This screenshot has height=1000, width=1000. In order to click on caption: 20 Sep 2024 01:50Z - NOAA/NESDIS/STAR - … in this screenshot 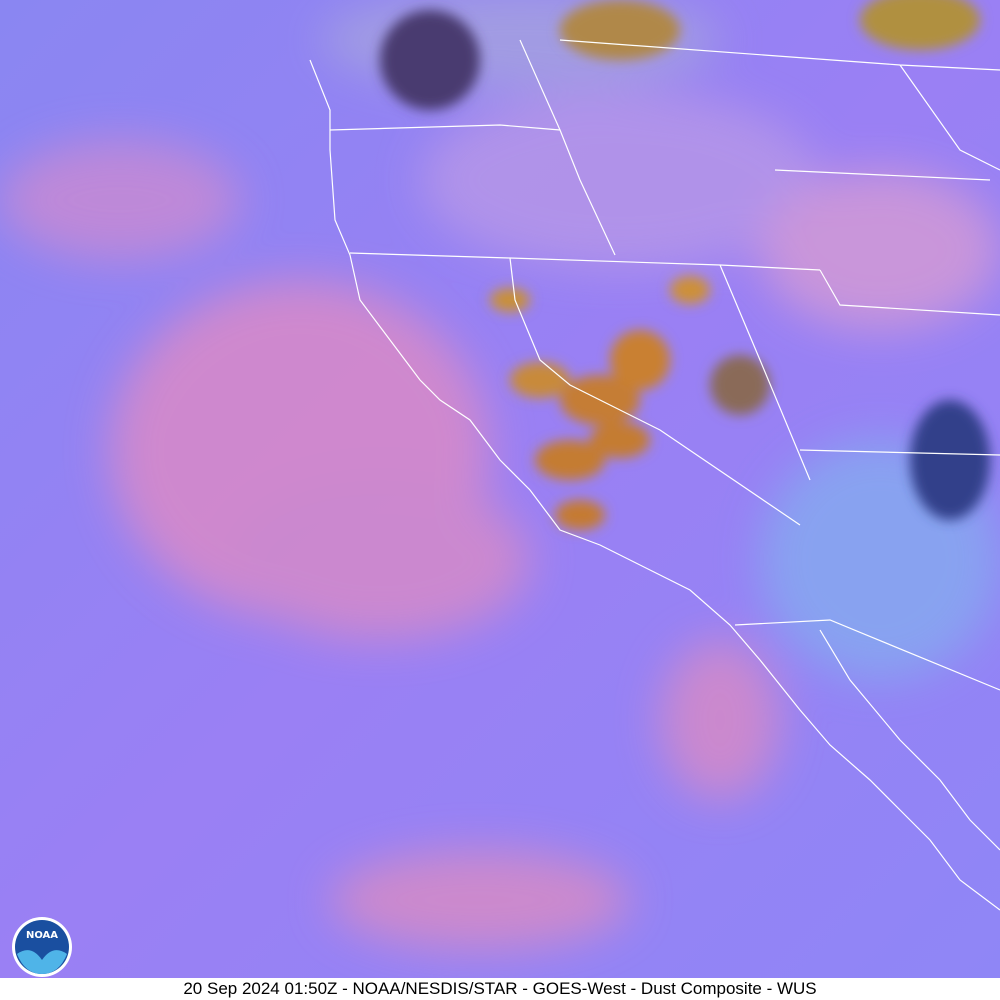, I will do `click(500, 989)`.